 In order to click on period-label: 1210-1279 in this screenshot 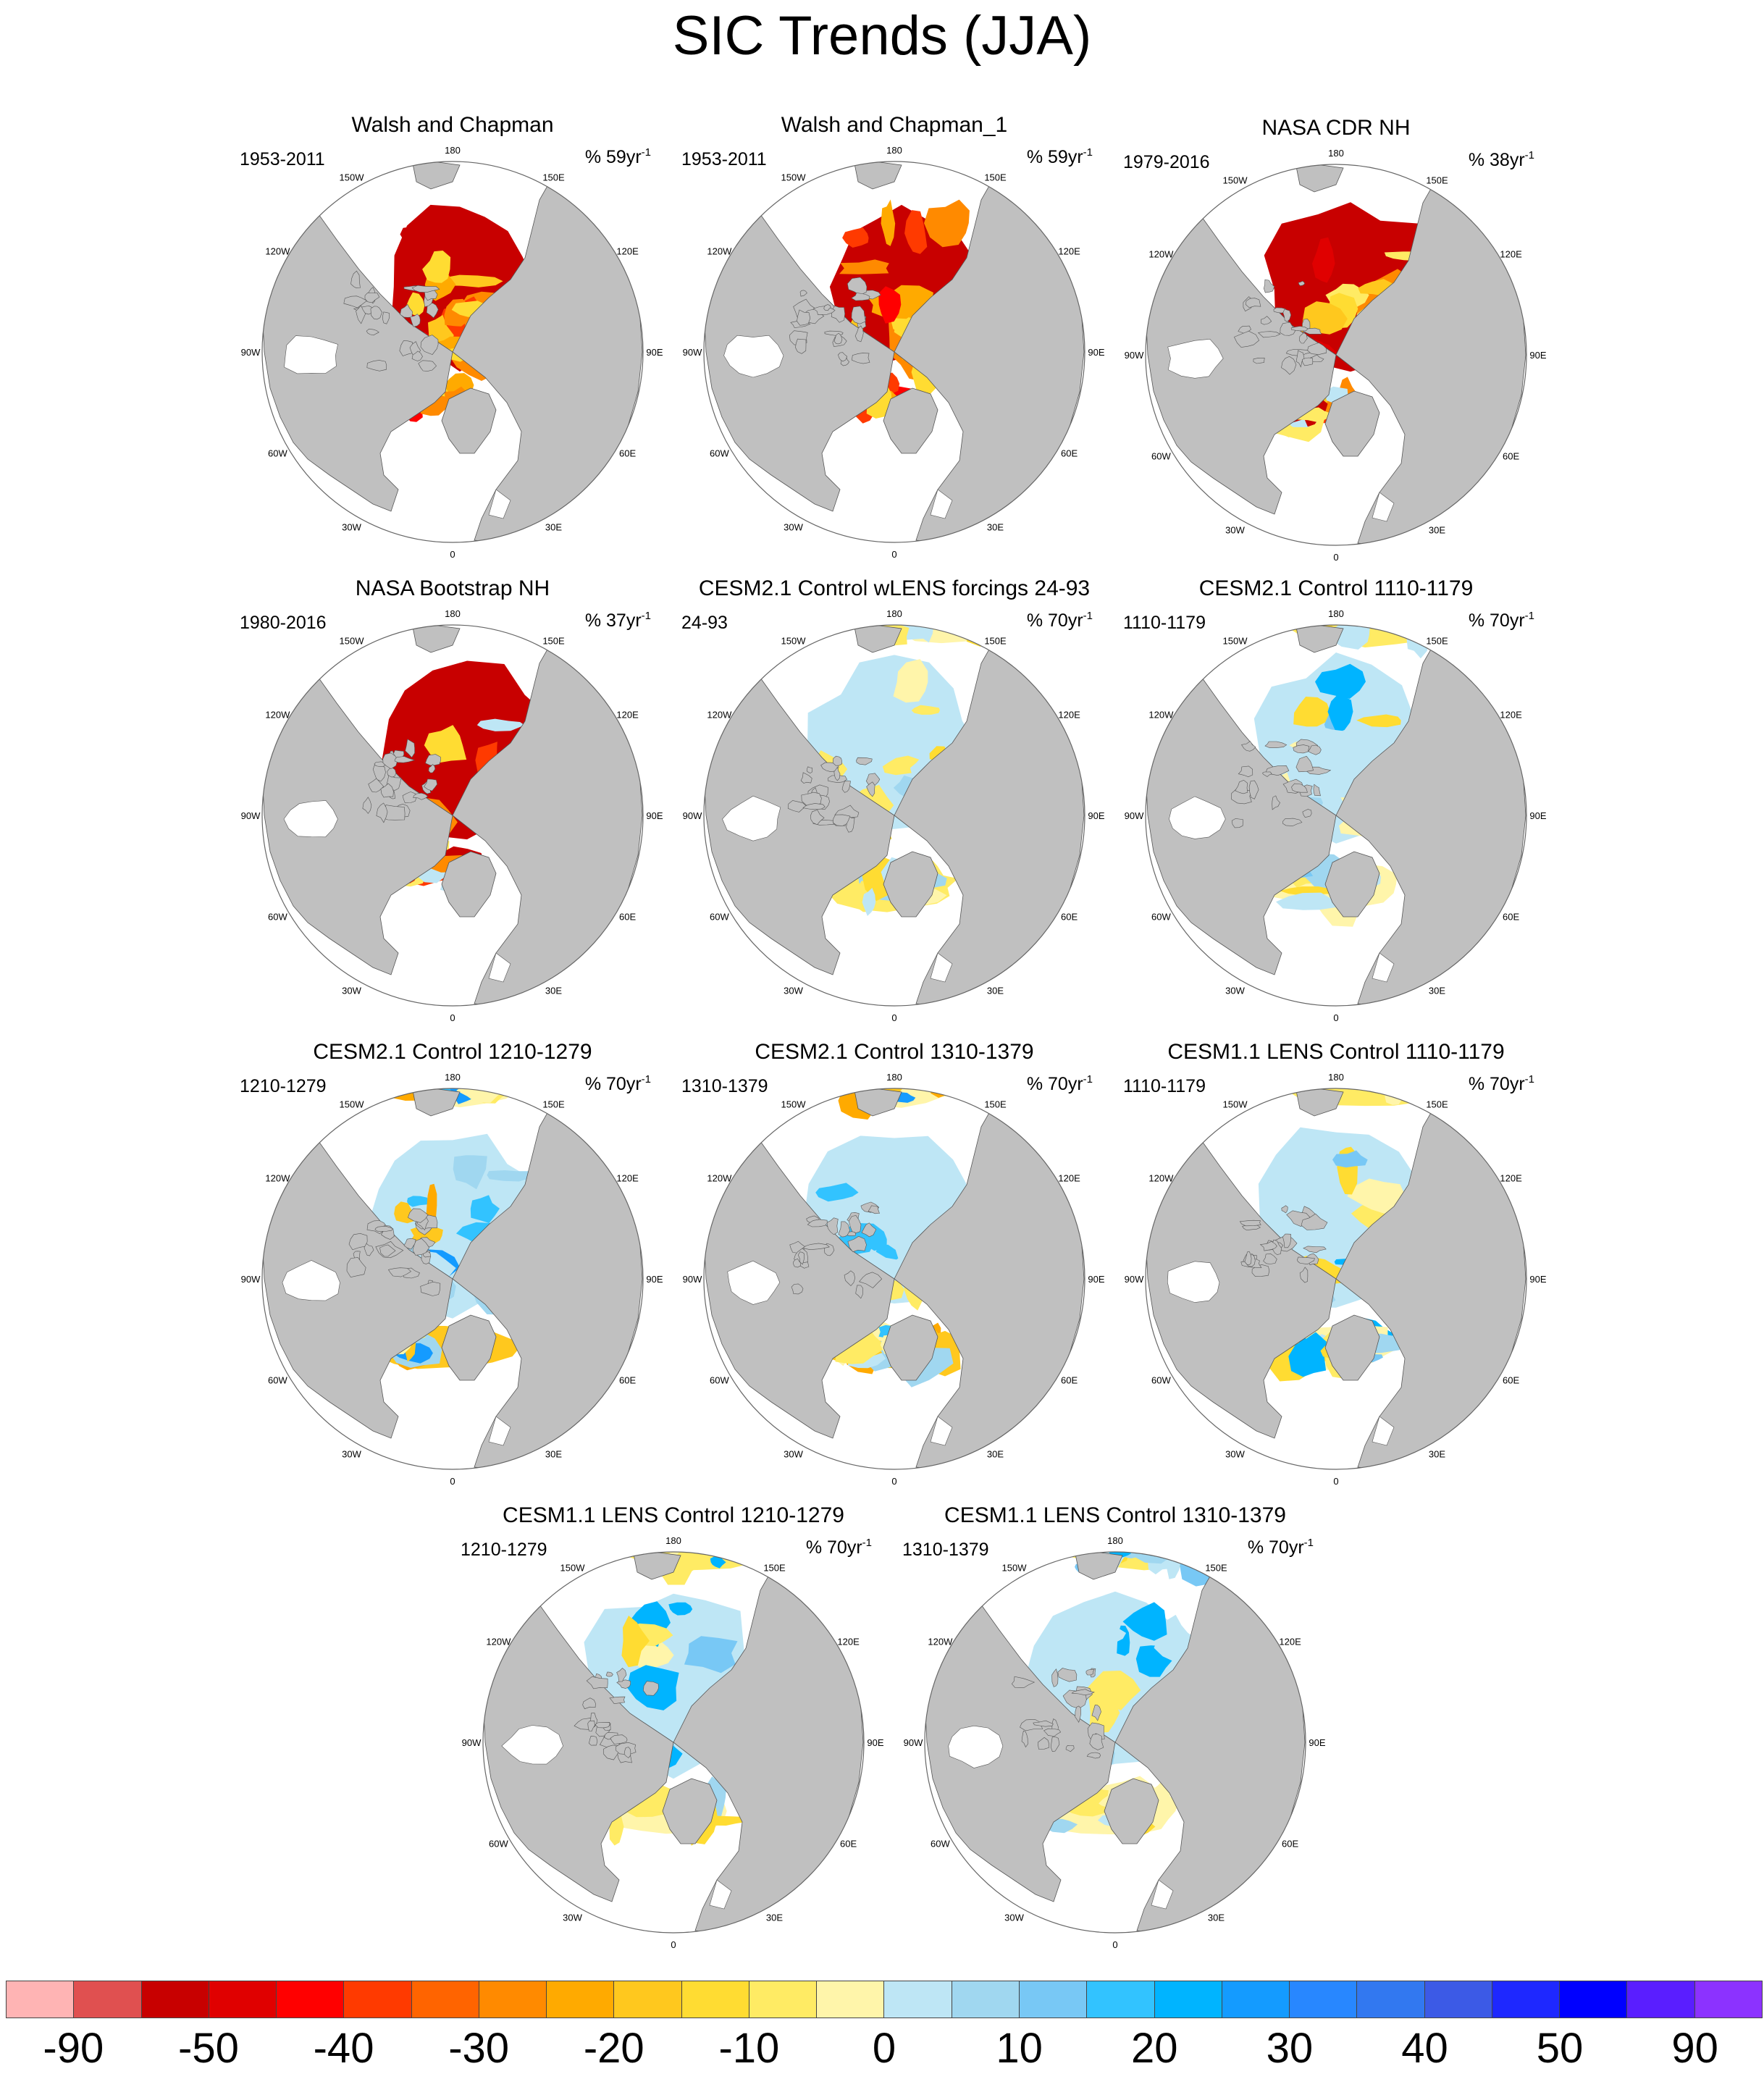, I will do `click(283, 1086)`.